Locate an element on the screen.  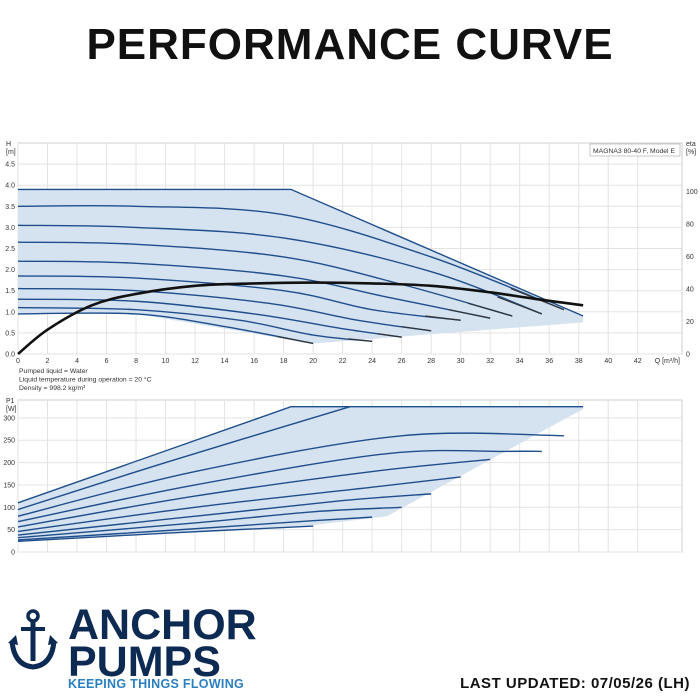
x-tick-label: 2 is located at coordinates (48, 361).